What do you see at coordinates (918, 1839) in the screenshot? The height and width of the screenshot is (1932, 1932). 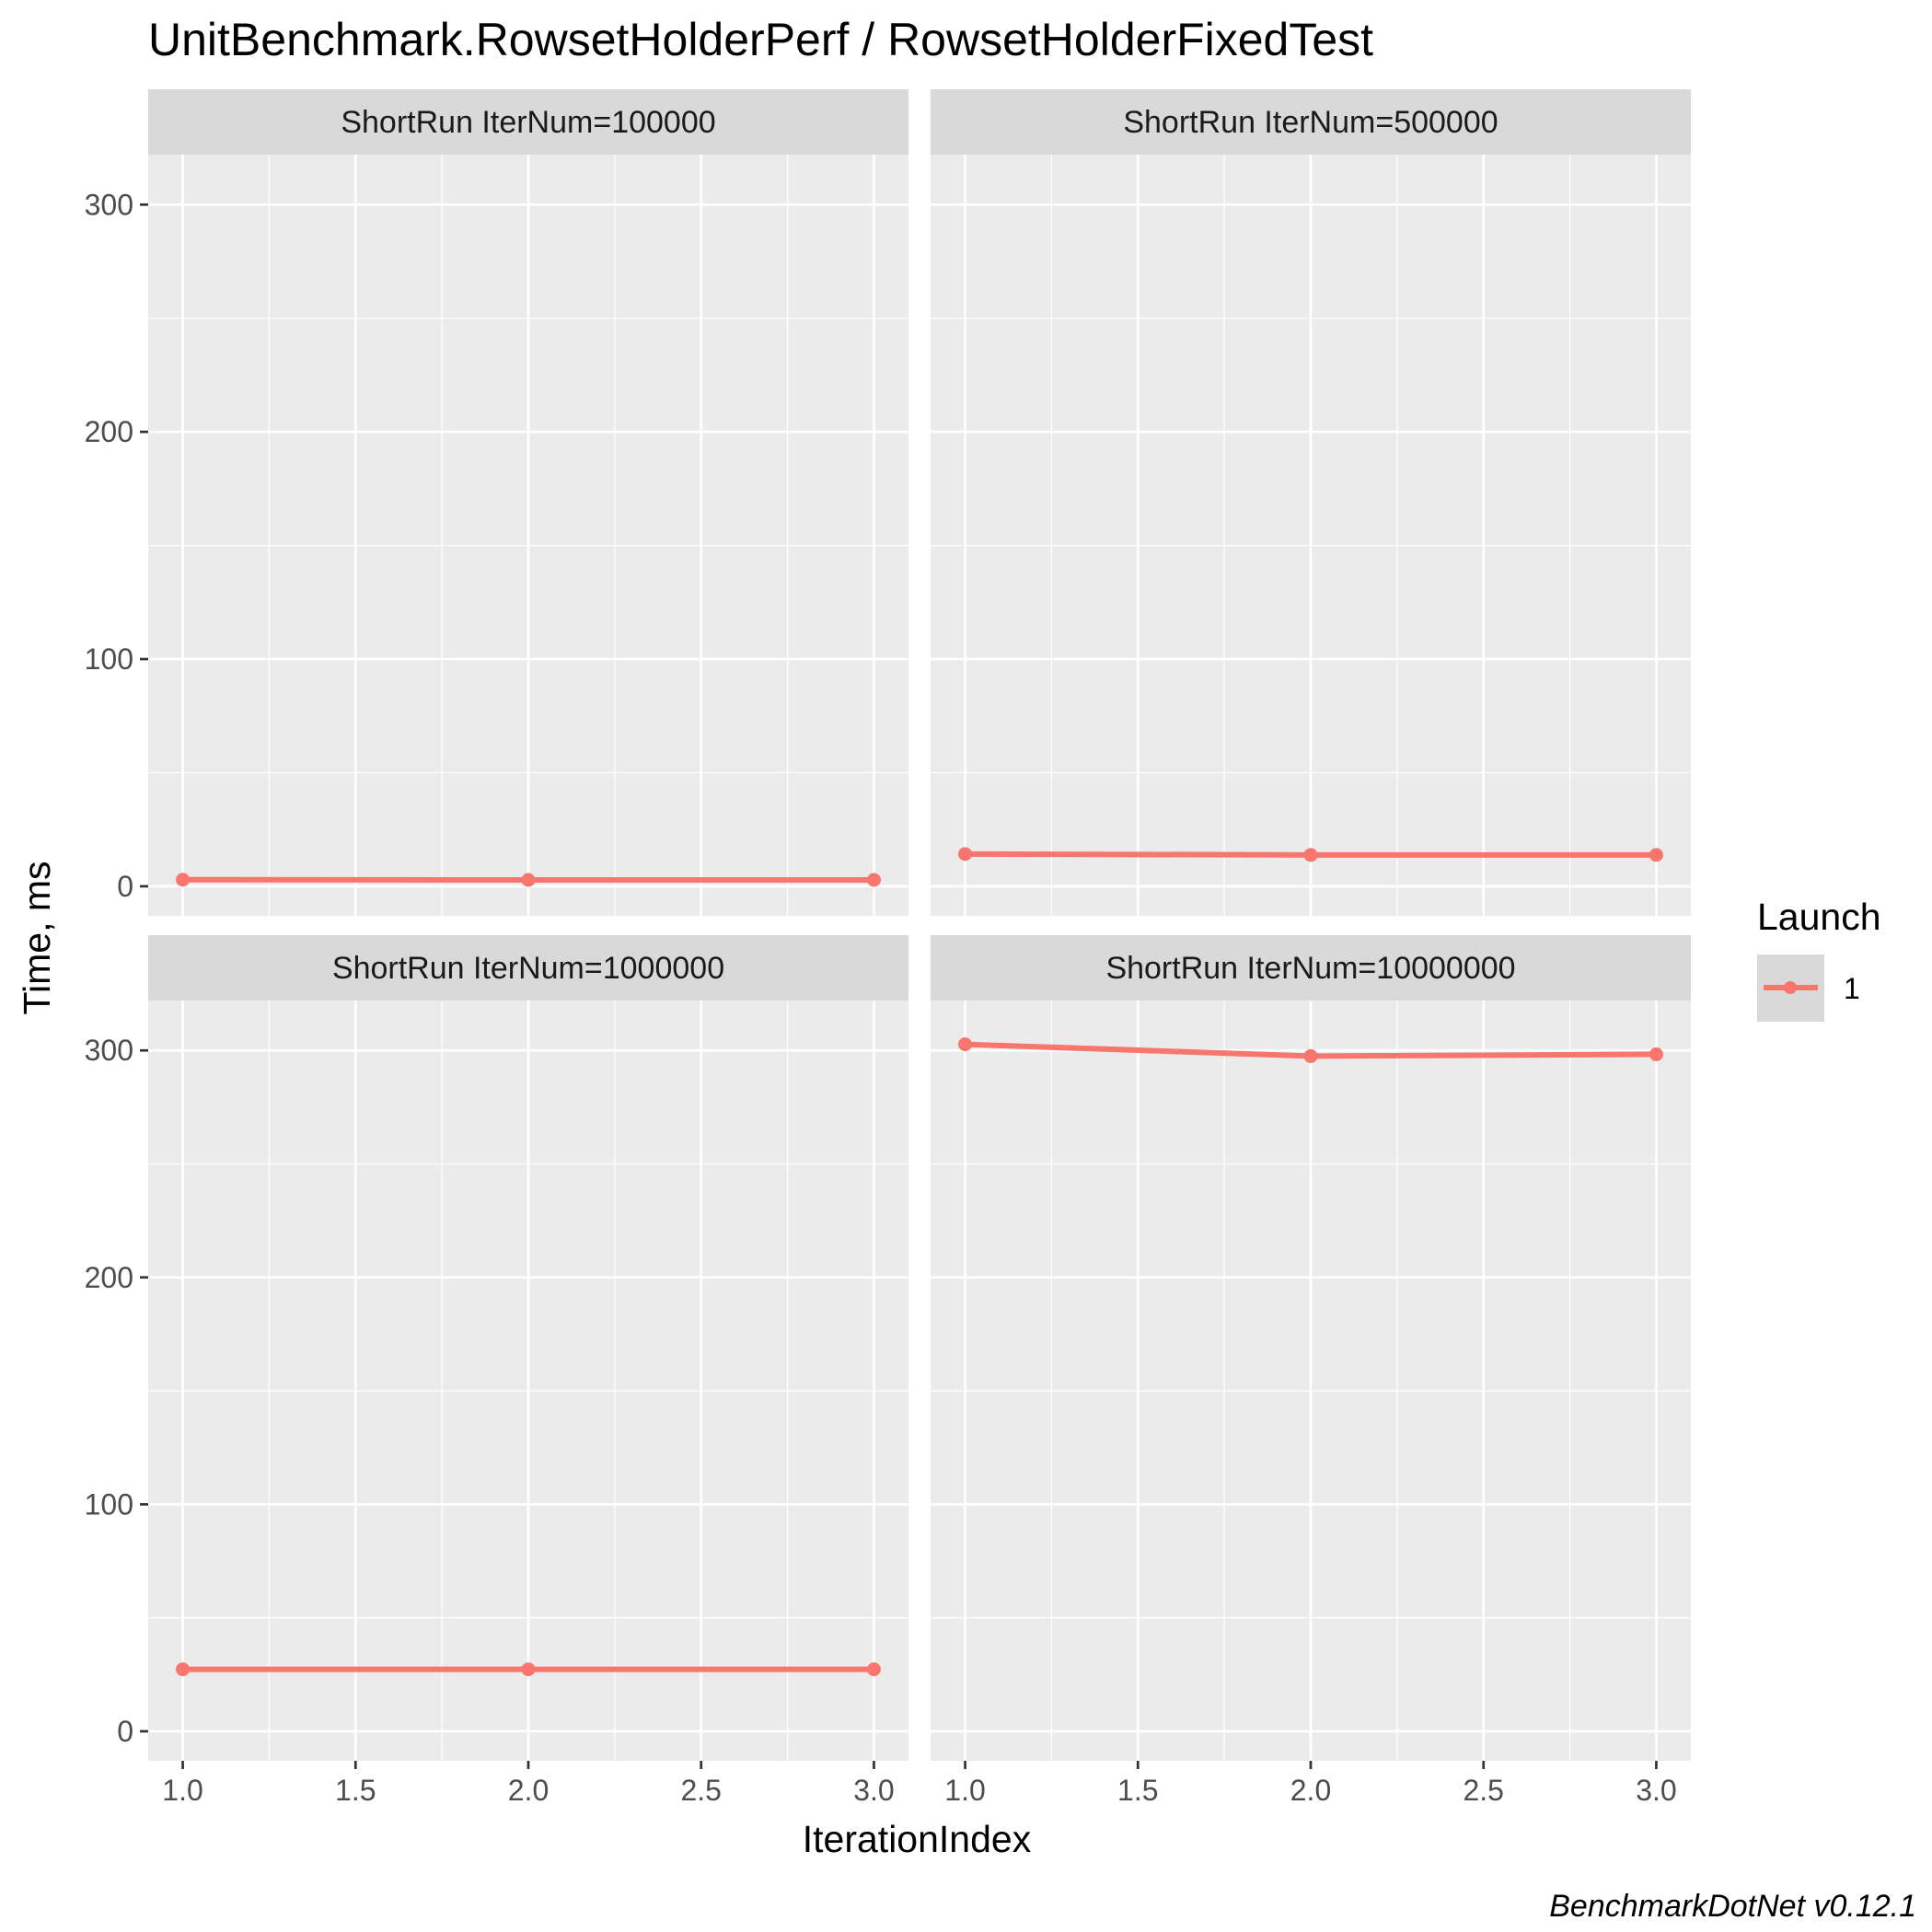 I see `x-axis-title: IterationIndex` at bounding box center [918, 1839].